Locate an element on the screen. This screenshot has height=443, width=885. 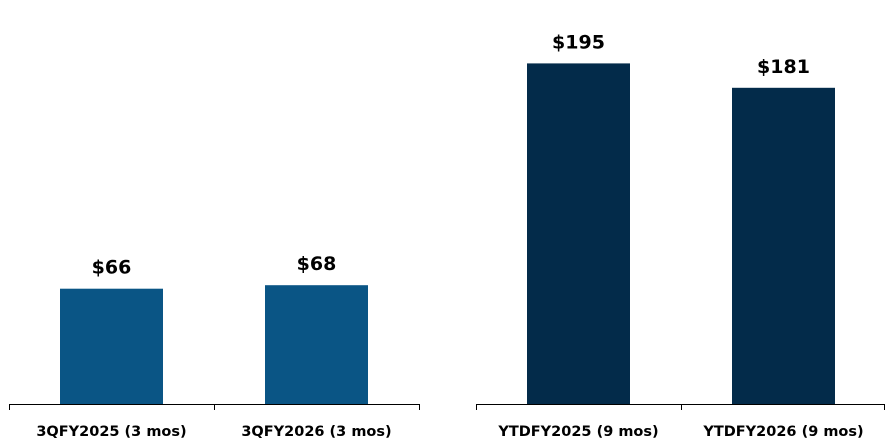
x-tick-label: YTDFY2026 (9 mos) is located at coordinates (782, 432).